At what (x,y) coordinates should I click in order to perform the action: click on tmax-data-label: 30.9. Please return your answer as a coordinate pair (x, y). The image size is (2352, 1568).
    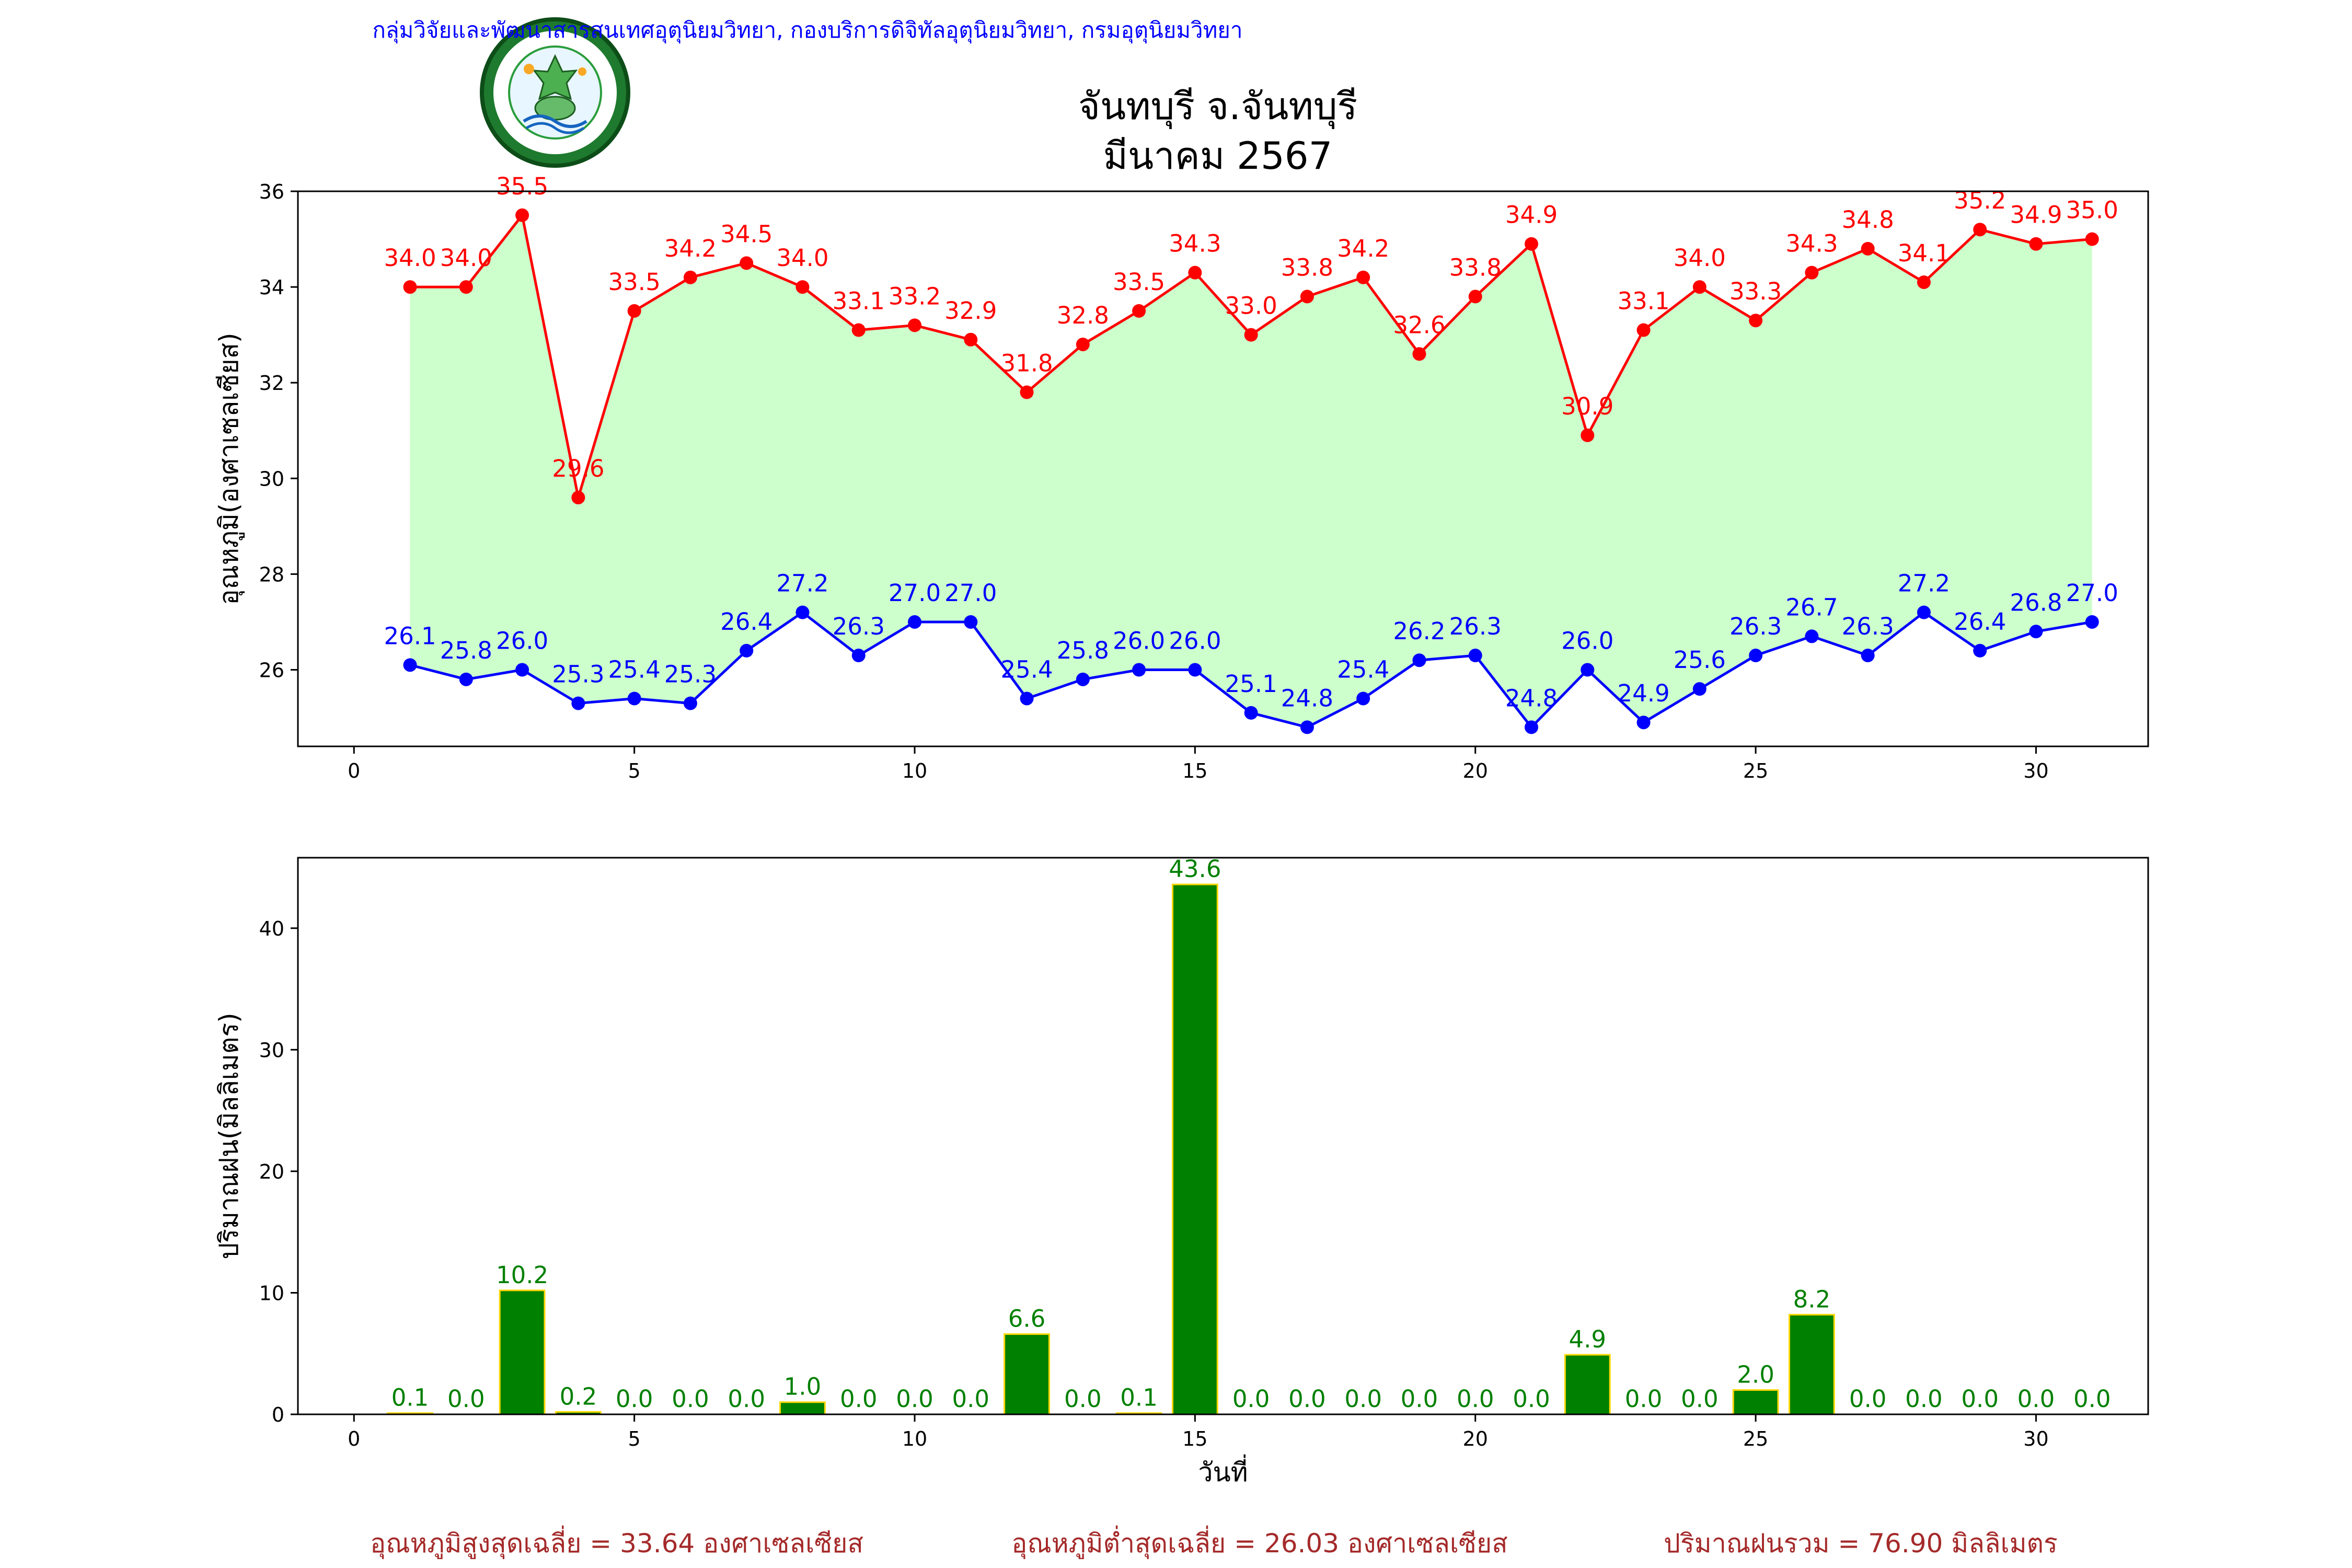
    Looking at the image, I should click on (1587, 406).